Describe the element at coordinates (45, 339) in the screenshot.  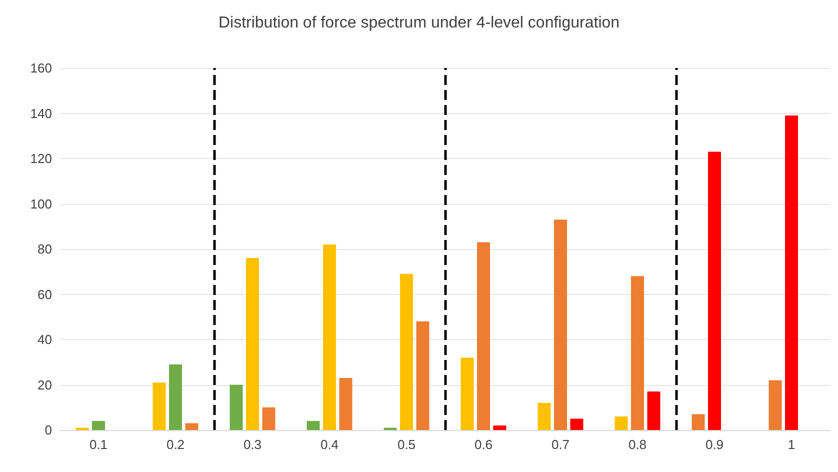
I see `y-tick-label: 40` at that location.